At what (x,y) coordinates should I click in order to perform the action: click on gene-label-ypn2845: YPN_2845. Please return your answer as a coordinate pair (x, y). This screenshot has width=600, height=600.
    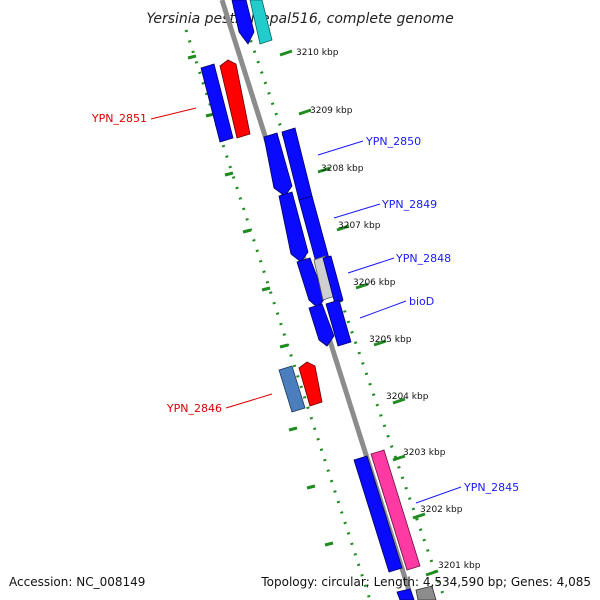
    Looking at the image, I should click on (491, 487).